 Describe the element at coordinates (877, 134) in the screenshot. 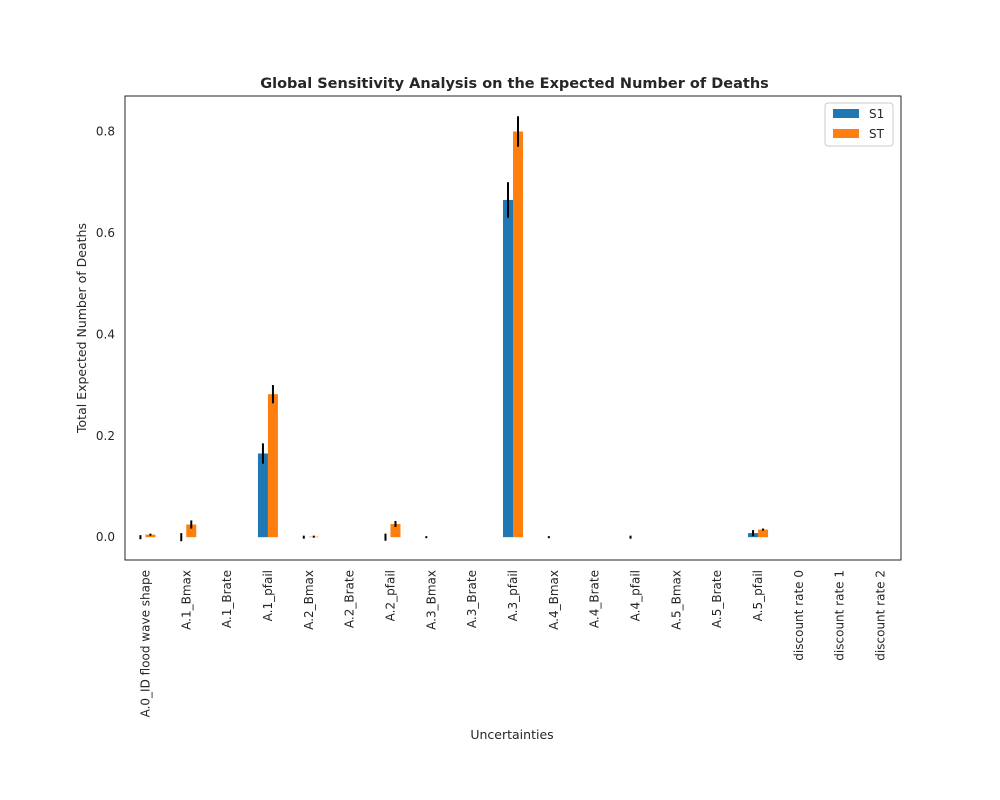

I see `legend-label-st: ST` at that location.